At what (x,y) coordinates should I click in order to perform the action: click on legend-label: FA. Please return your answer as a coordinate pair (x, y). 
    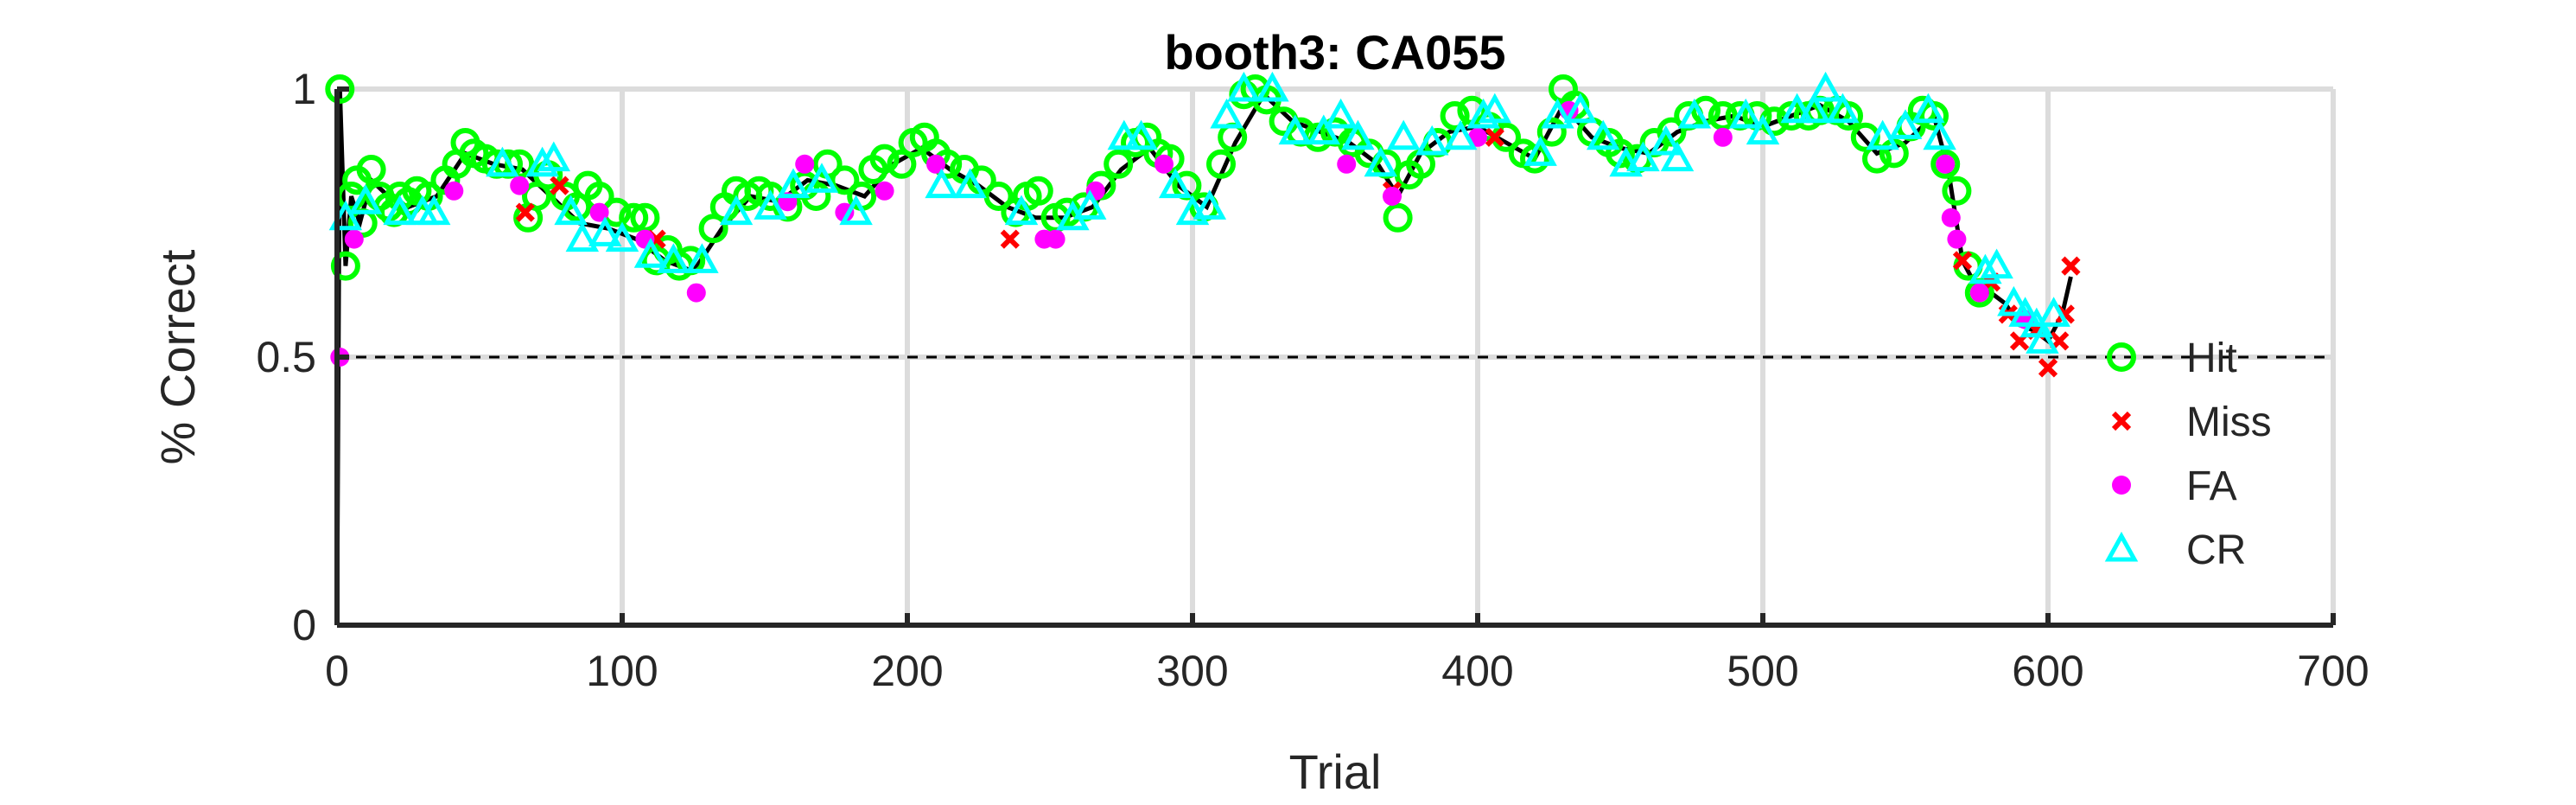
    Looking at the image, I should click on (2212, 486).